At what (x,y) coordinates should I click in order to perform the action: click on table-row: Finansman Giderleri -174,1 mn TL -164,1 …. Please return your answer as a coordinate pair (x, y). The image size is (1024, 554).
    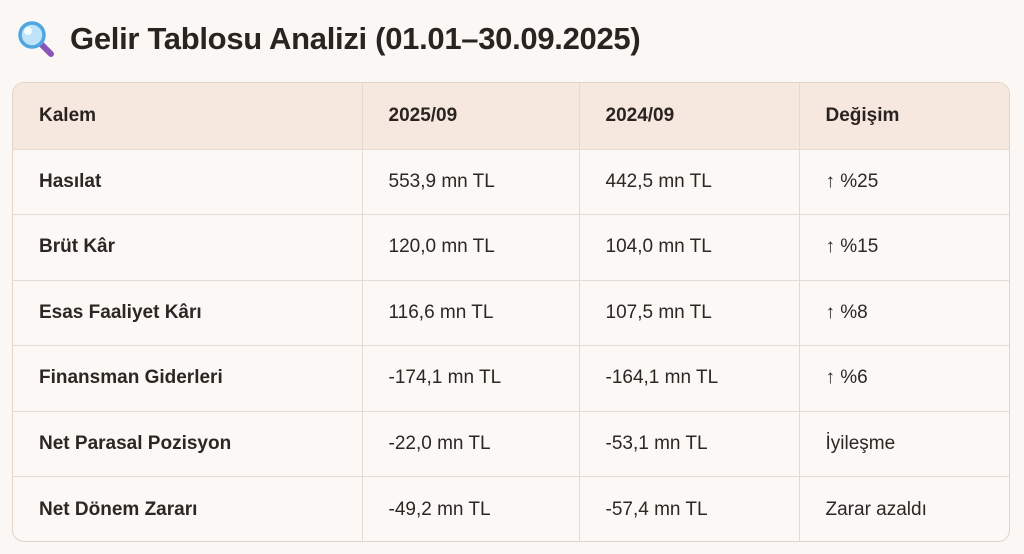
    Looking at the image, I should click on (511, 378).